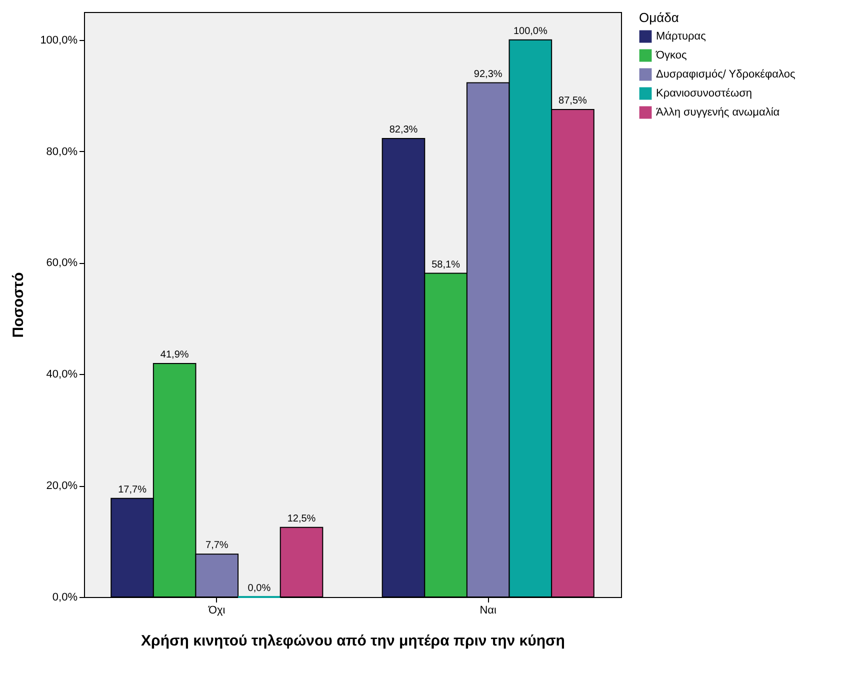 The image size is (860, 693). Describe the element at coordinates (62, 152) in the screenshot. I see `y-tick-label: 80,0%` at that location.